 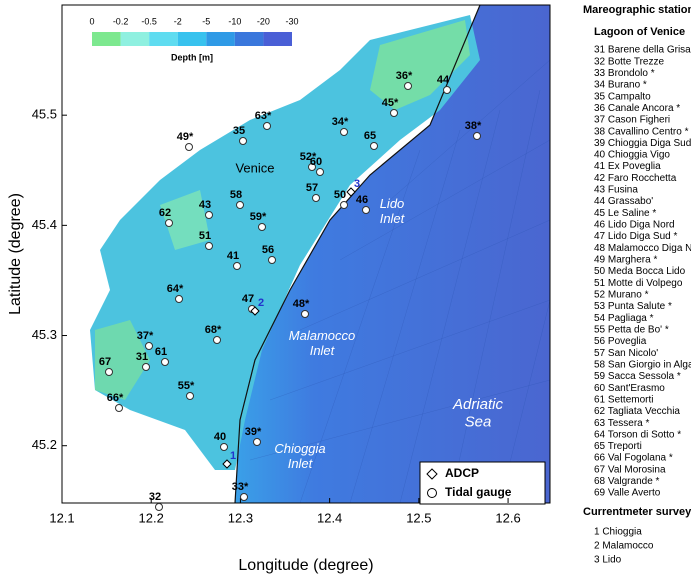 What do you see at coordinates (185, 137) in the screenshot?
I see `station-label: 49*` at bounding box center [185, 137].